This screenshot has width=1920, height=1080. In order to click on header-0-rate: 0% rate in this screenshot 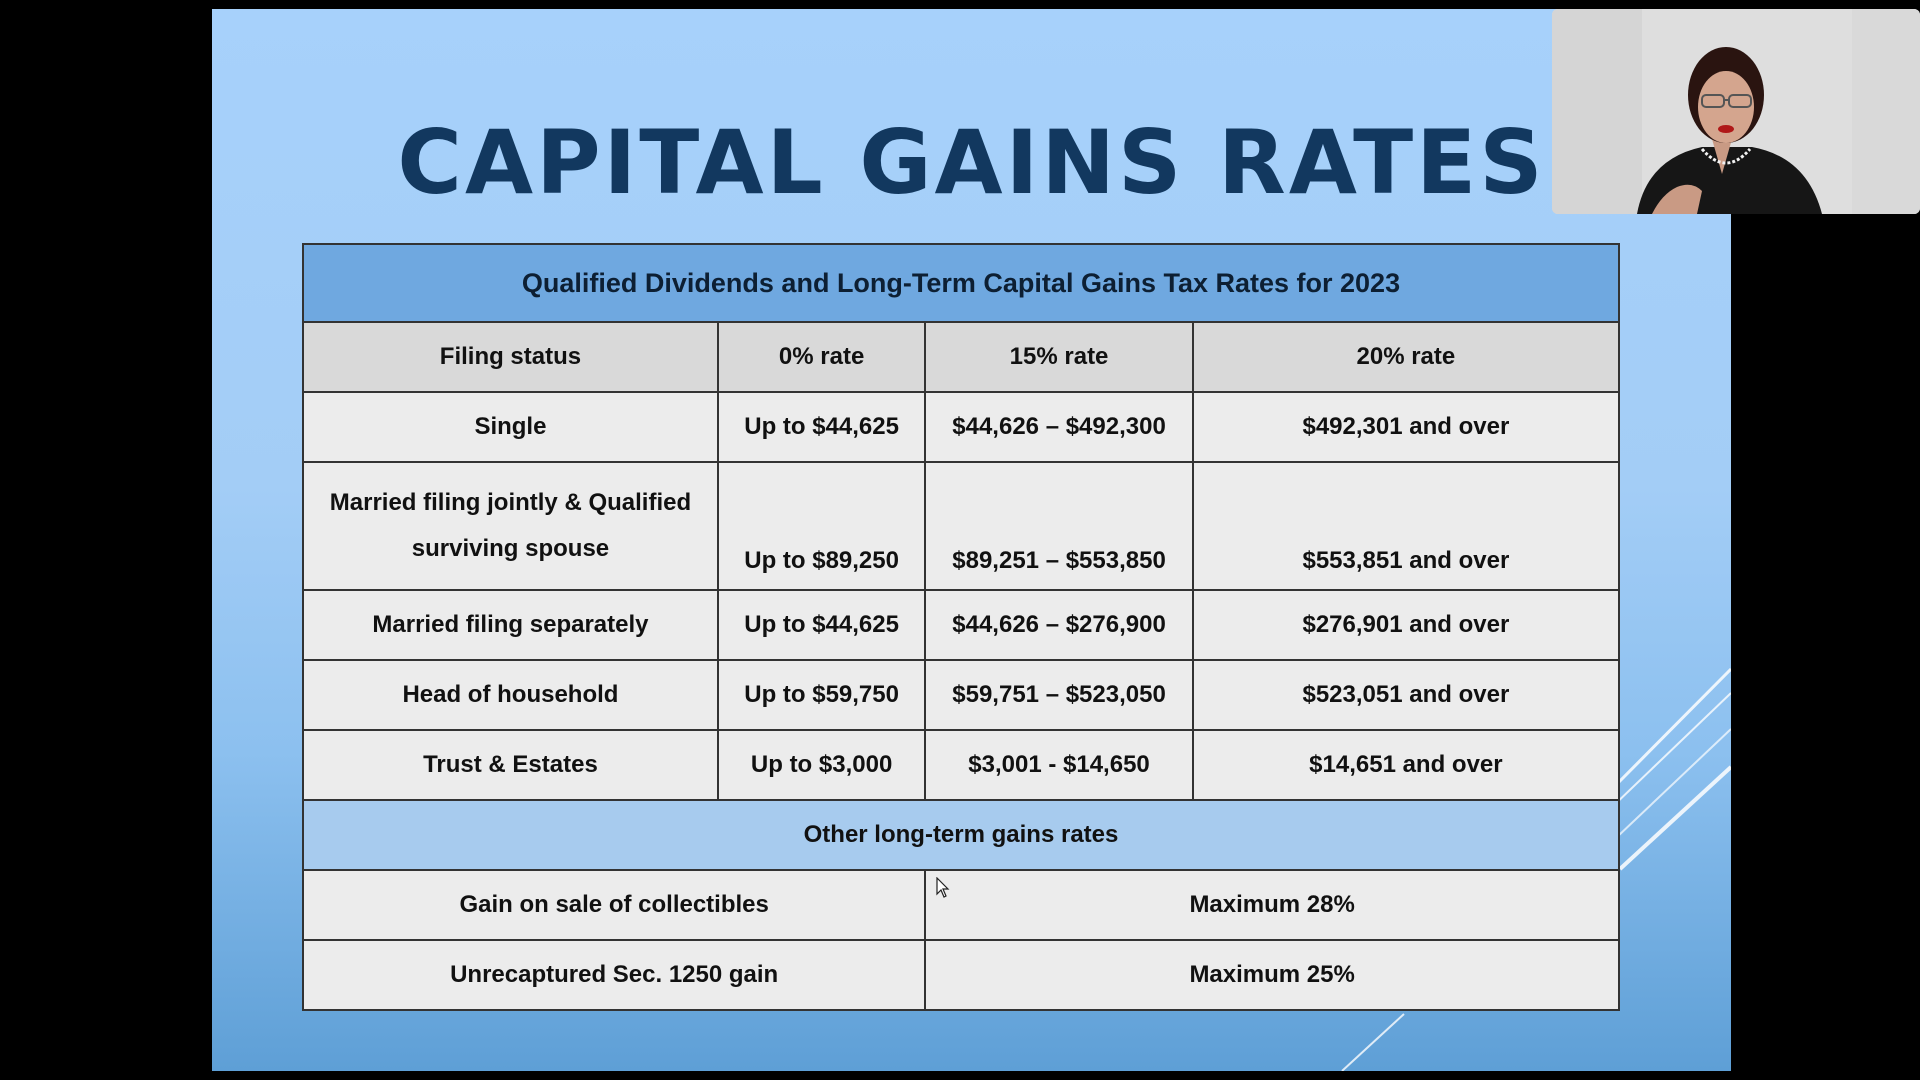, I will do `click(821, 357)`.